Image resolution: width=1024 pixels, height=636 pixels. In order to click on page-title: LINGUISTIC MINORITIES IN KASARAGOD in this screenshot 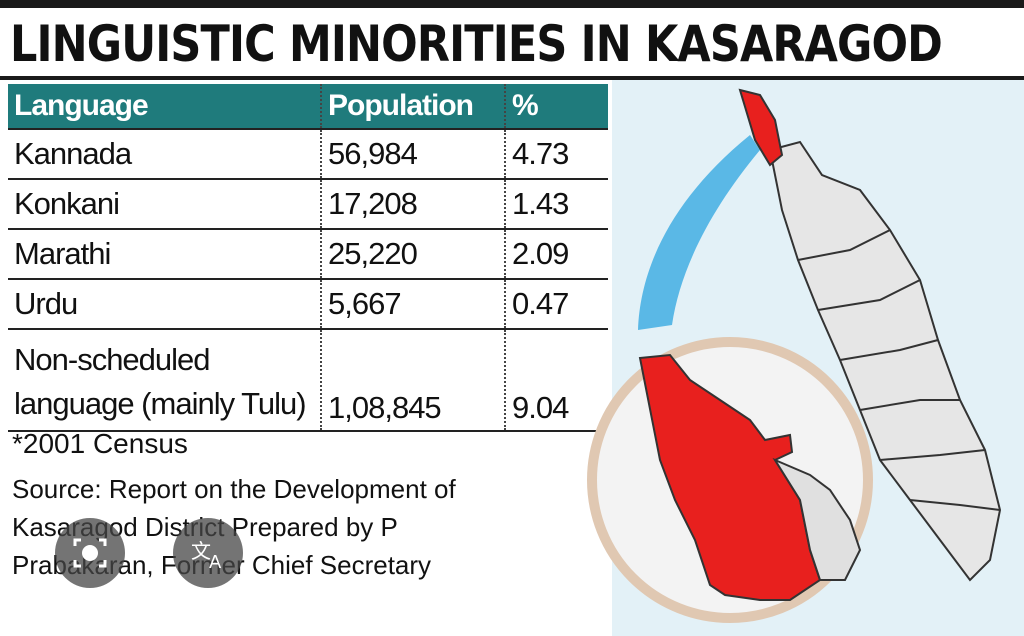, I will do `click(476, 44)`.